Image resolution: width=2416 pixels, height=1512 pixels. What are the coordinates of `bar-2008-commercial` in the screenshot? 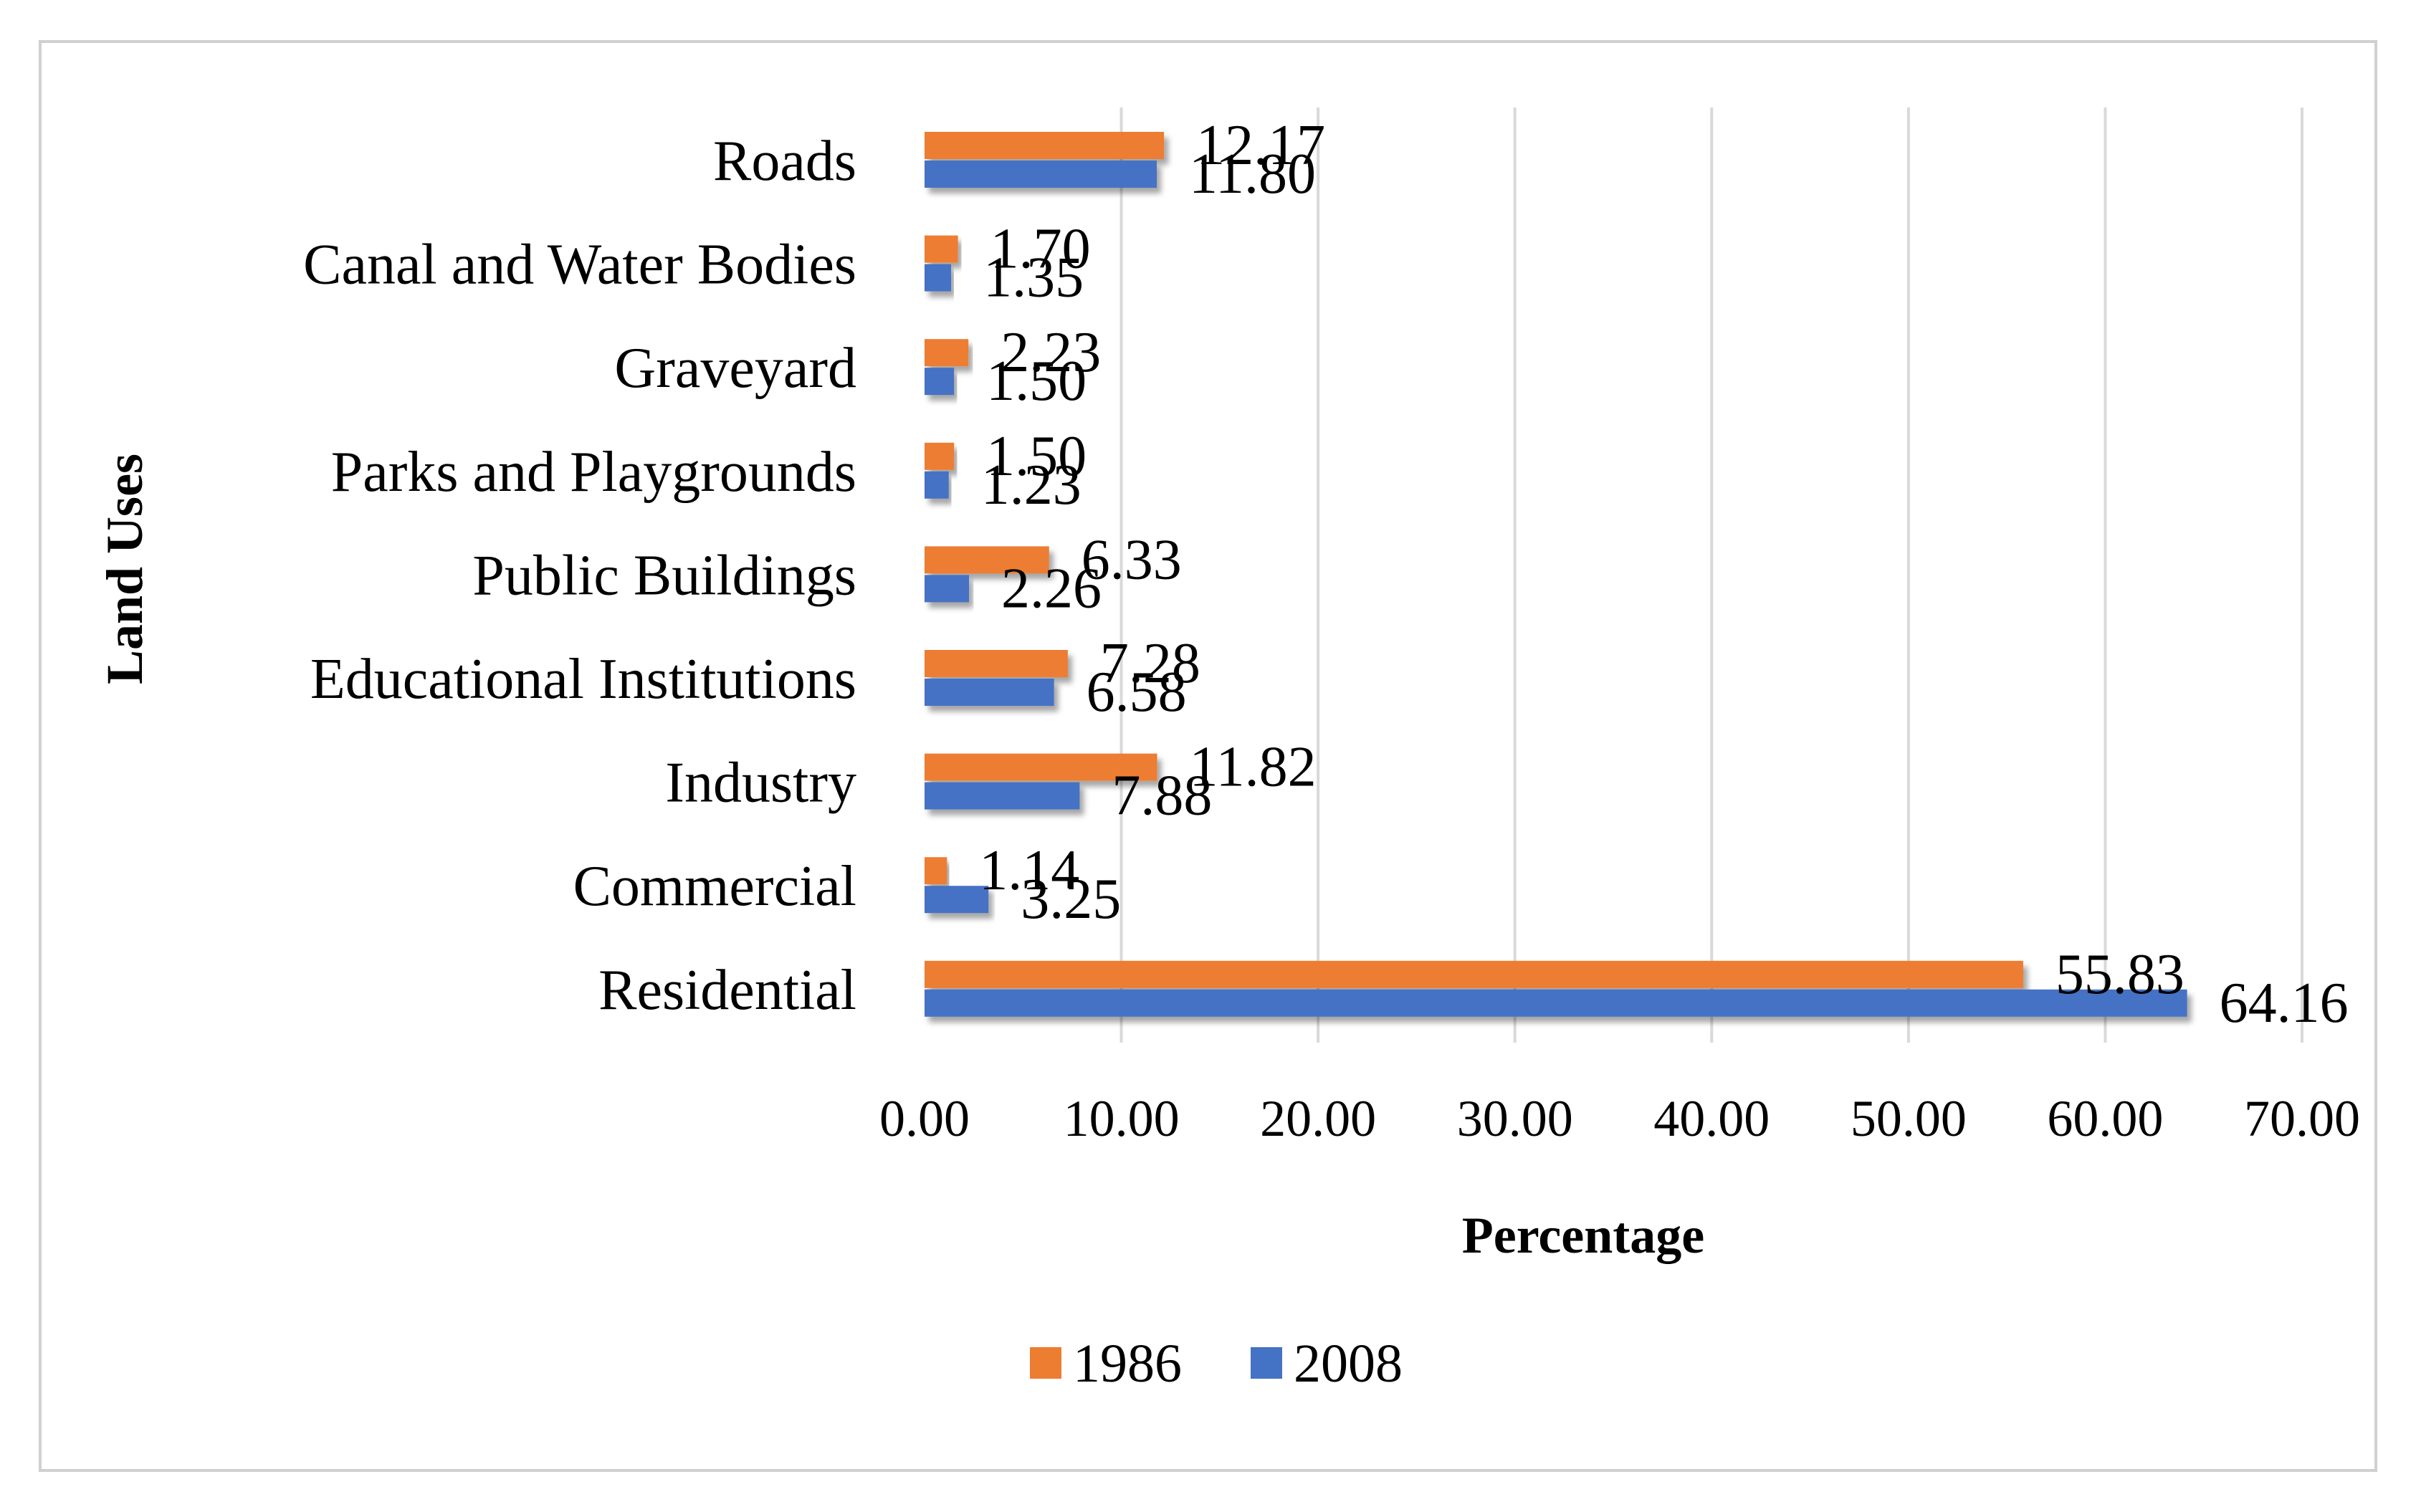 It's located at (957, 900).